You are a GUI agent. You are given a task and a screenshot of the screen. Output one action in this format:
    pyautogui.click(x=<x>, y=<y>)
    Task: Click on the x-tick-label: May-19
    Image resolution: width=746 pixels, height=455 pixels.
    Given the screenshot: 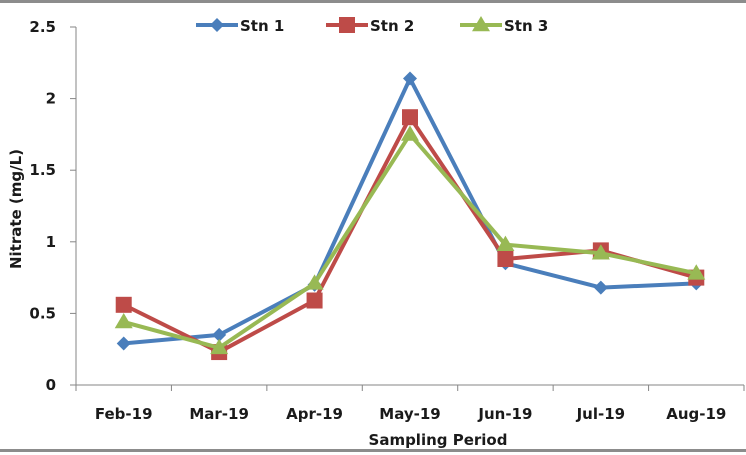 What is the action you would take?
    pyautogui.click(x=409, y=414)
    